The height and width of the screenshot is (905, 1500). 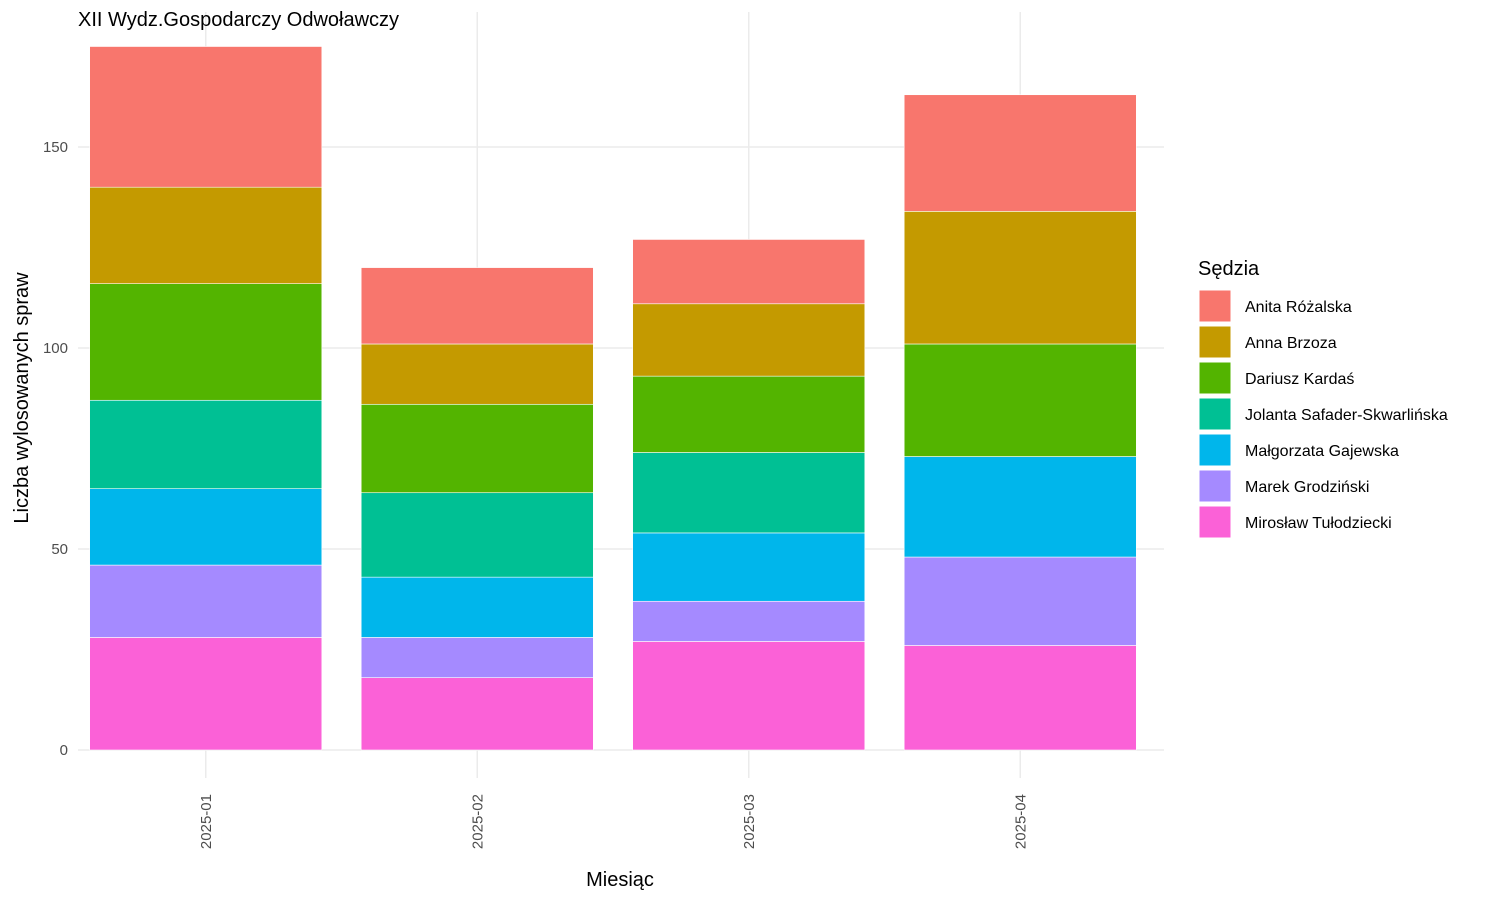 What do you see at coordinates (1318, 523) in the screenshot?
I see `legend-label: Mirosław Tułodziecki` at bounding box center [1318, 523].